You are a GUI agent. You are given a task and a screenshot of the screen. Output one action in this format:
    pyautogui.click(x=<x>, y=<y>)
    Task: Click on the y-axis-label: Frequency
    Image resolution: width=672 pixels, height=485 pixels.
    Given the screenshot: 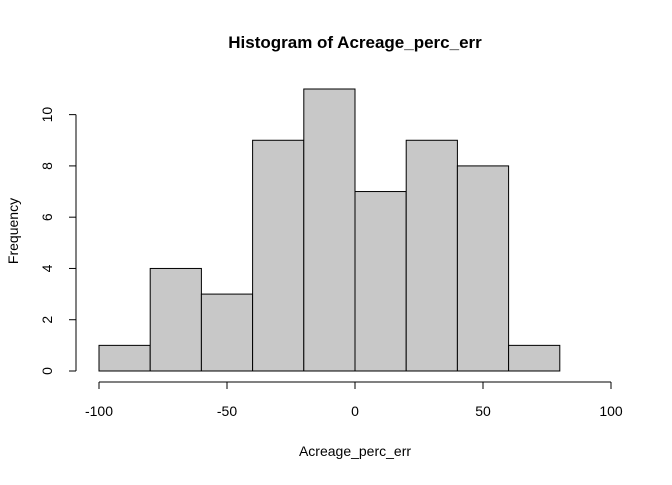 What is the action you would take?
    pyautogui.click(x=13, y=231)
    